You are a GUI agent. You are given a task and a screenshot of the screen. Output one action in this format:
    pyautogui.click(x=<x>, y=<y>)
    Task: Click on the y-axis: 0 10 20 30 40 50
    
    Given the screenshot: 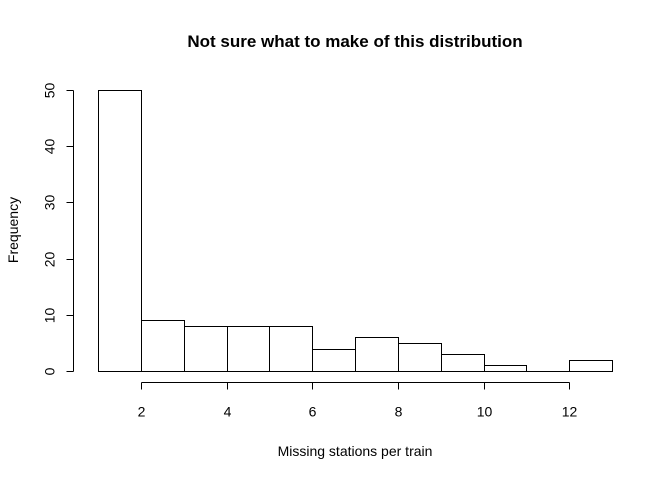 What is the action you would take?
    pyautogui.click(x=58, y=229)
    